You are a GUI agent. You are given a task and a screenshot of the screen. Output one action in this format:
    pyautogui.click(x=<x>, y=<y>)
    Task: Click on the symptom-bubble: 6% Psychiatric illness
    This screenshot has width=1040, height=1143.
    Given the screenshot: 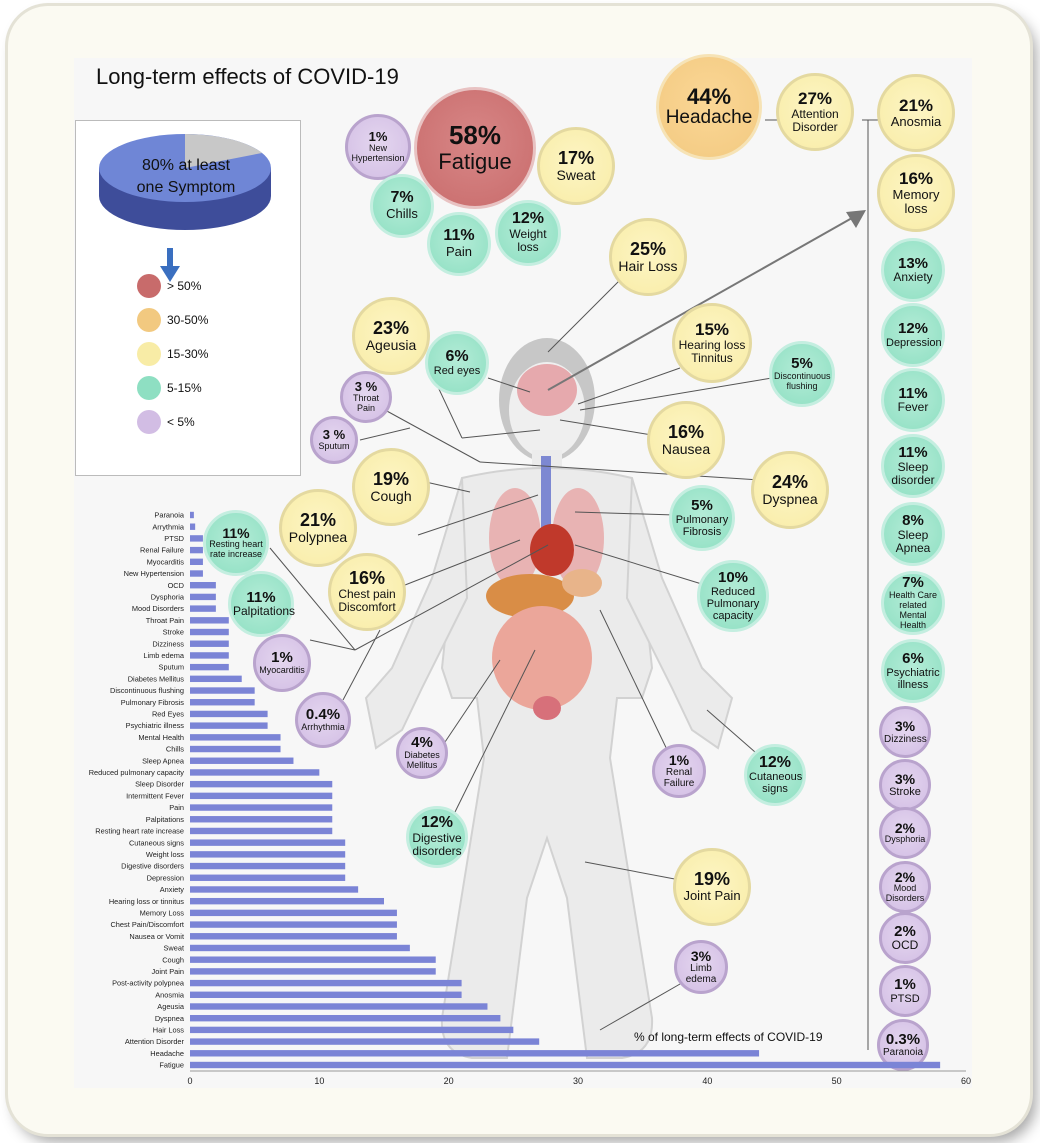 What is the action you would take?
    pyautogui.click(x=913, y=671)
    